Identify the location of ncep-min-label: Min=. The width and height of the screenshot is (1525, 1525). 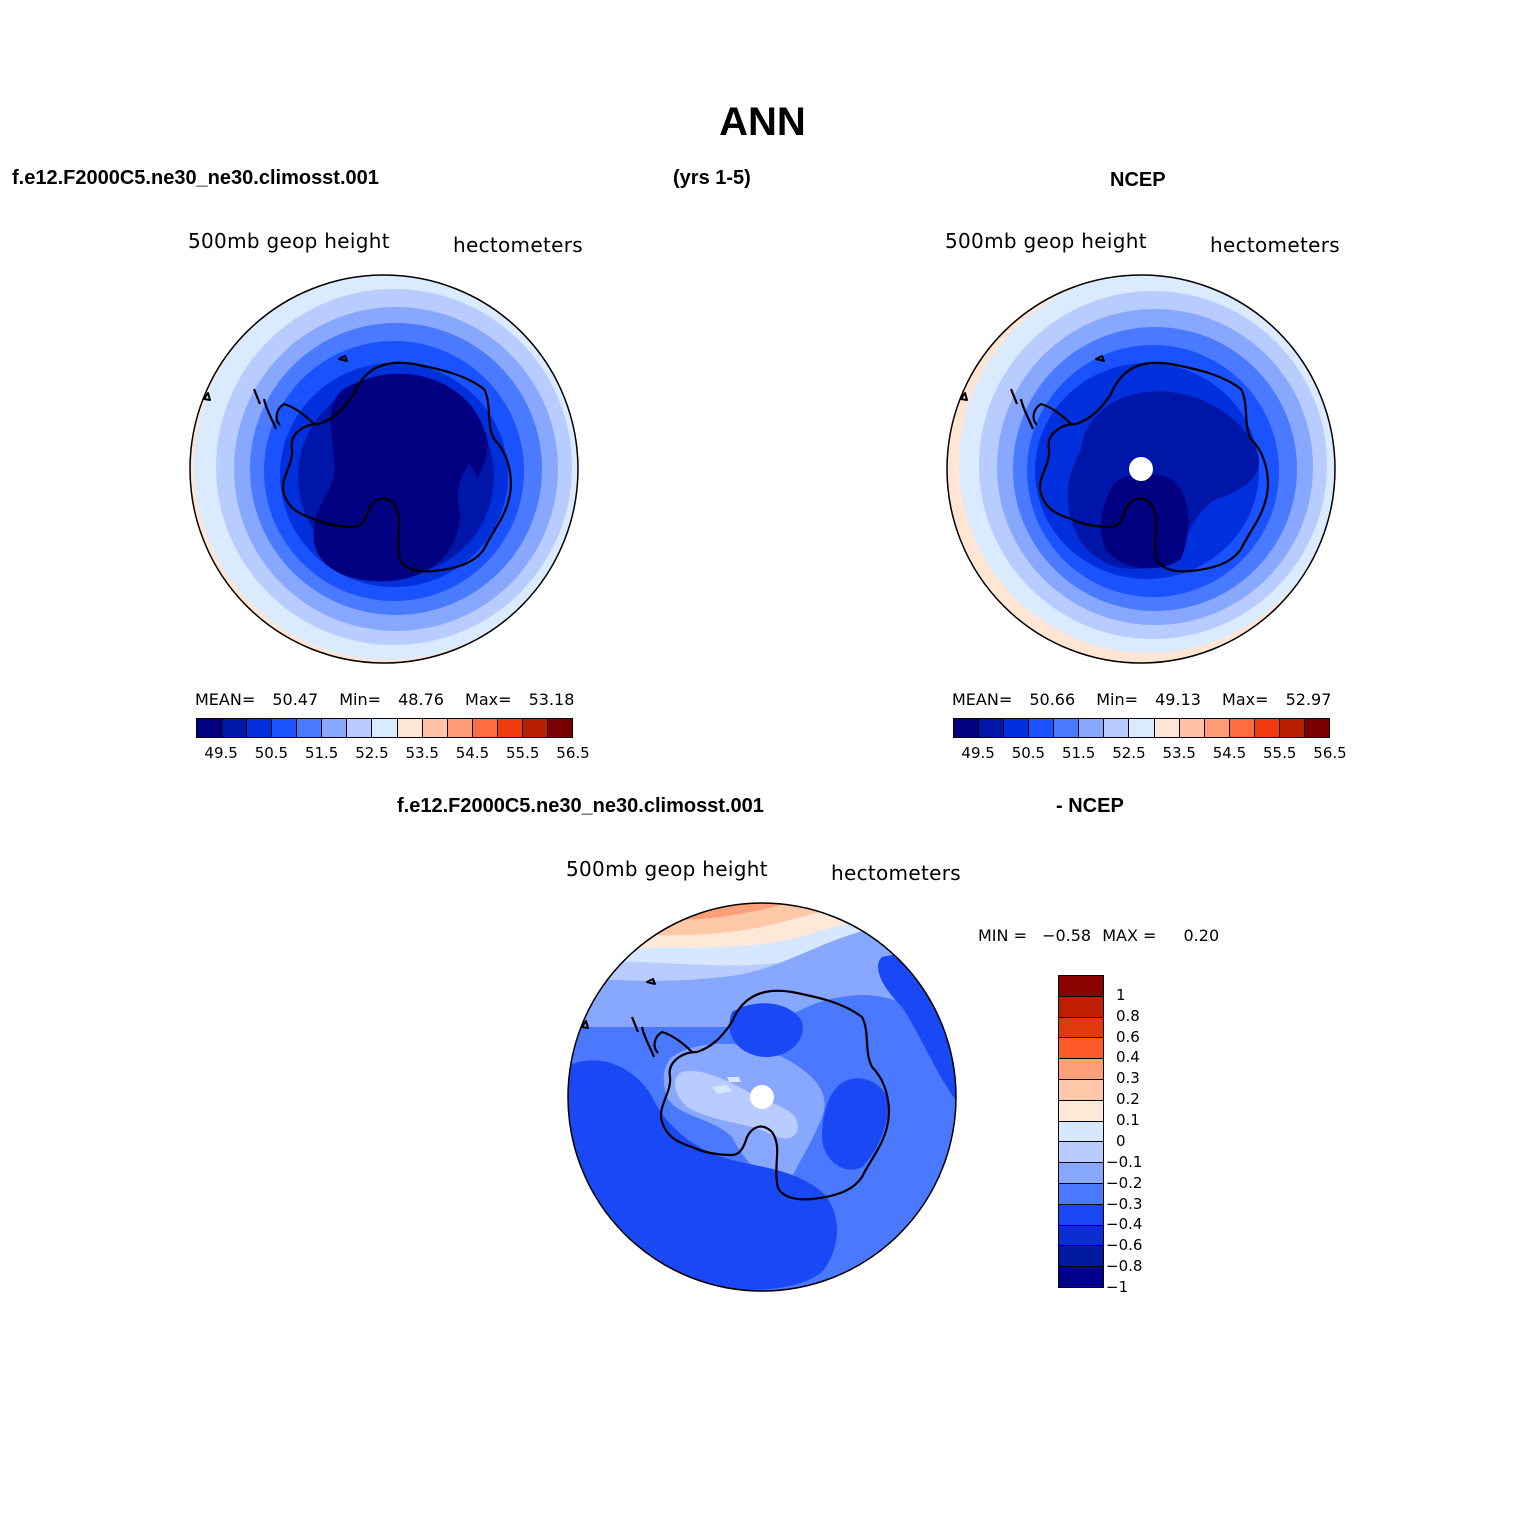
(1117, 699).